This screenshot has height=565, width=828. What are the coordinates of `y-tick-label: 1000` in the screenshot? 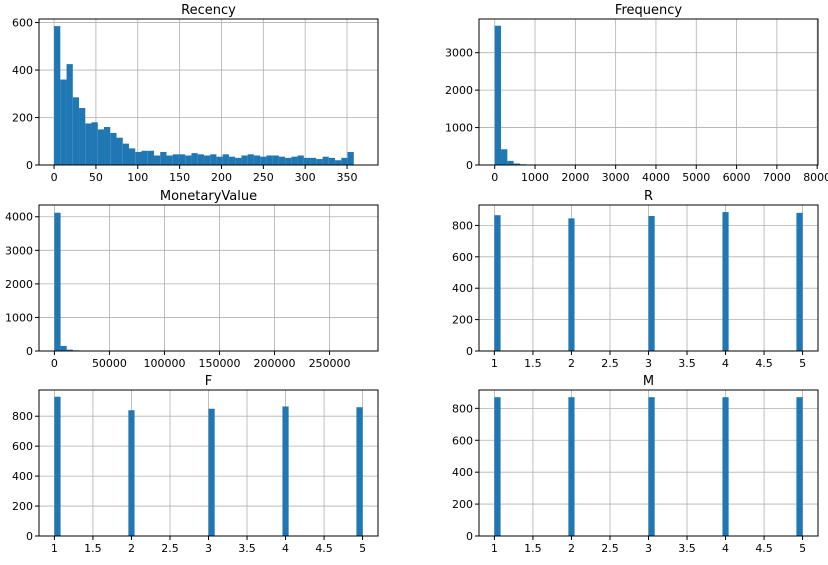 It's located at (459, 128).